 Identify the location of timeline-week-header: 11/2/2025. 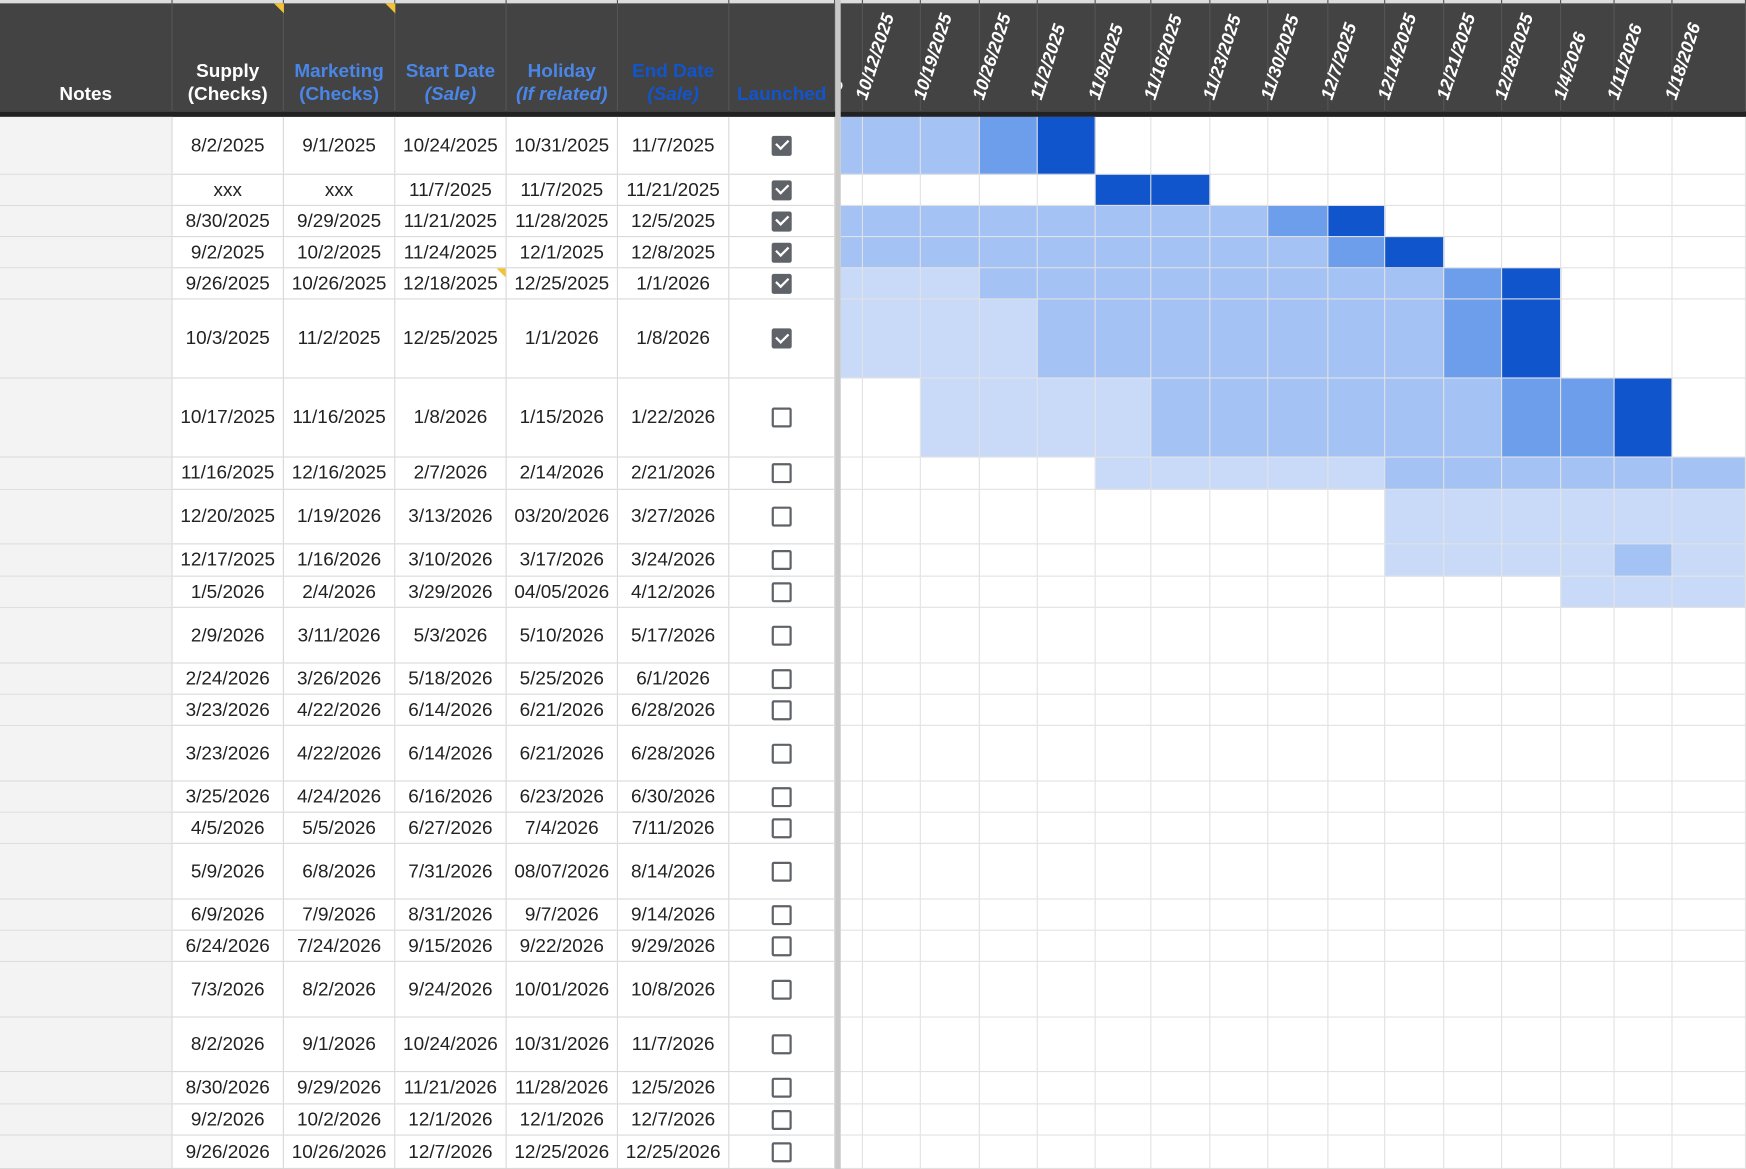
(1062, 56).